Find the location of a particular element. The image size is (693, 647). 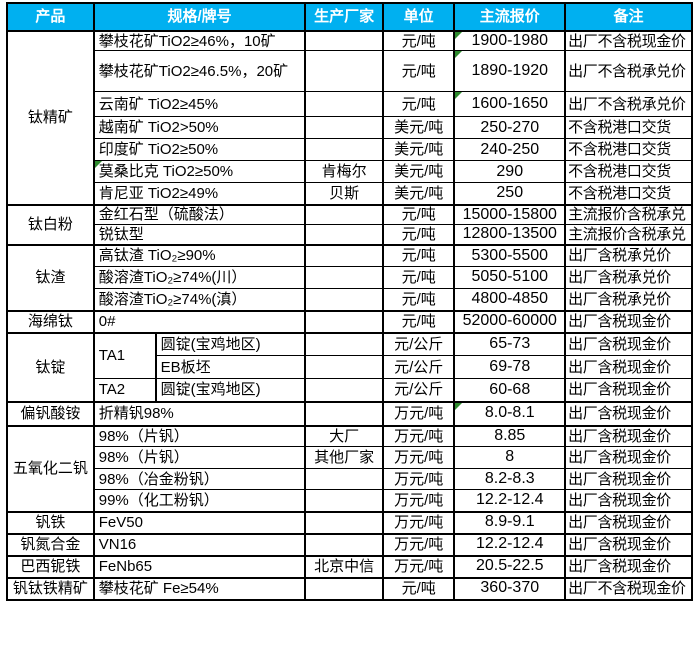

cell-mfr: 其他厂家 is located at coordinates (344, 458).